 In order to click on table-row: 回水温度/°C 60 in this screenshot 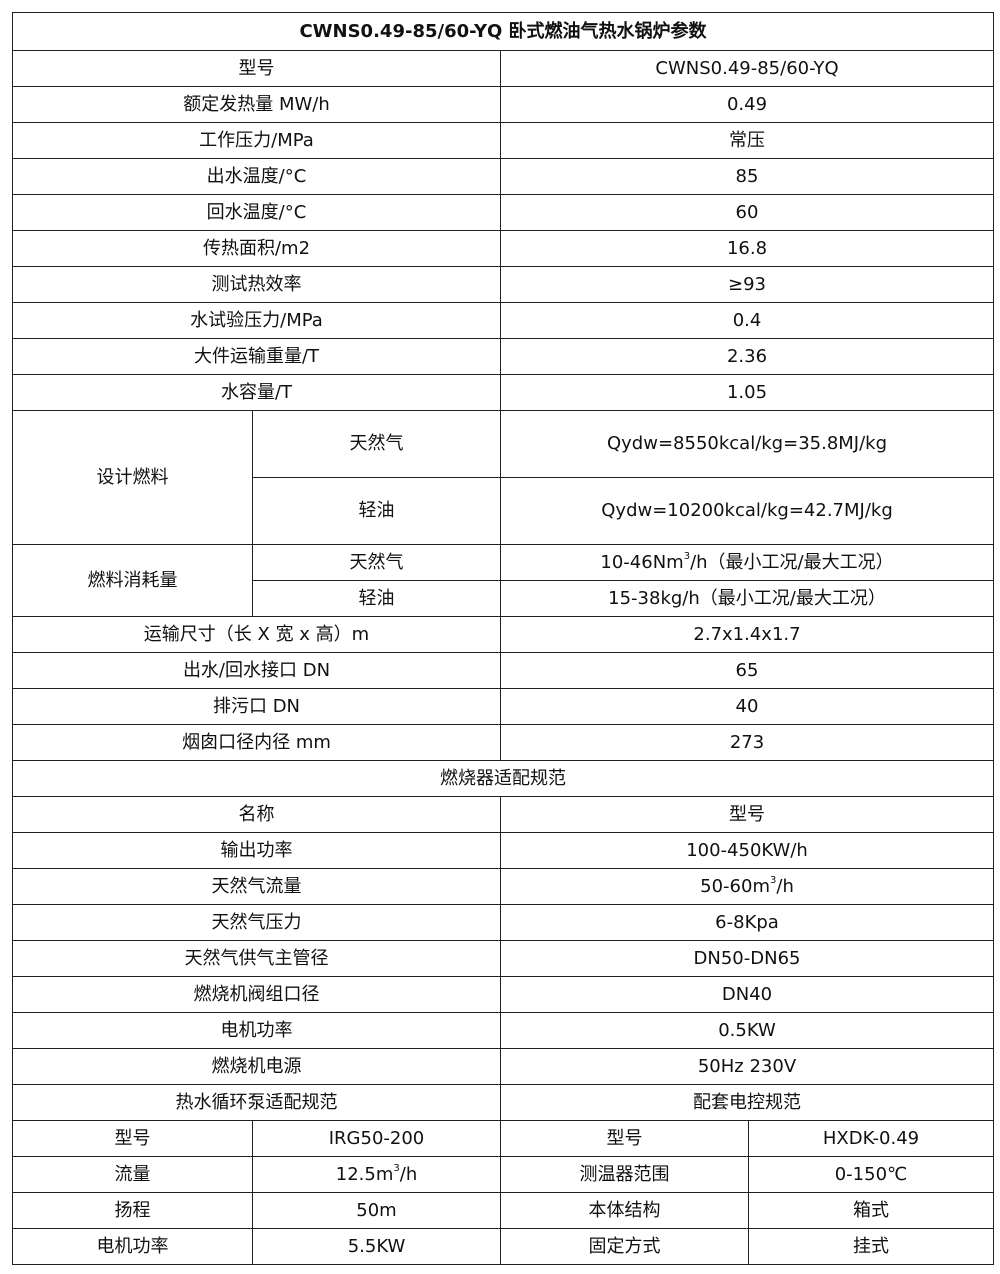, I will do `click(503, 212)`.